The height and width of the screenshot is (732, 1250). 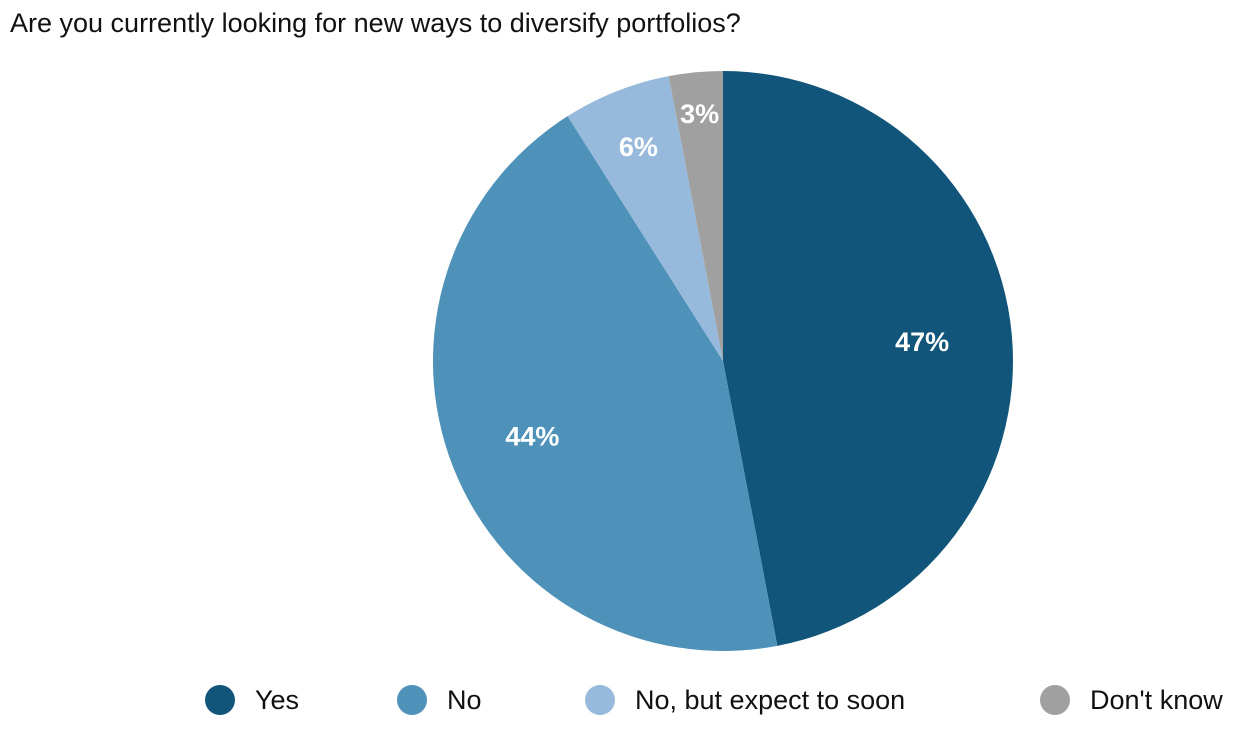 What do you see at coordinates (412, 700) in the screenshot?
I see `legend-swatch-no` at bounding box center [412, 700].